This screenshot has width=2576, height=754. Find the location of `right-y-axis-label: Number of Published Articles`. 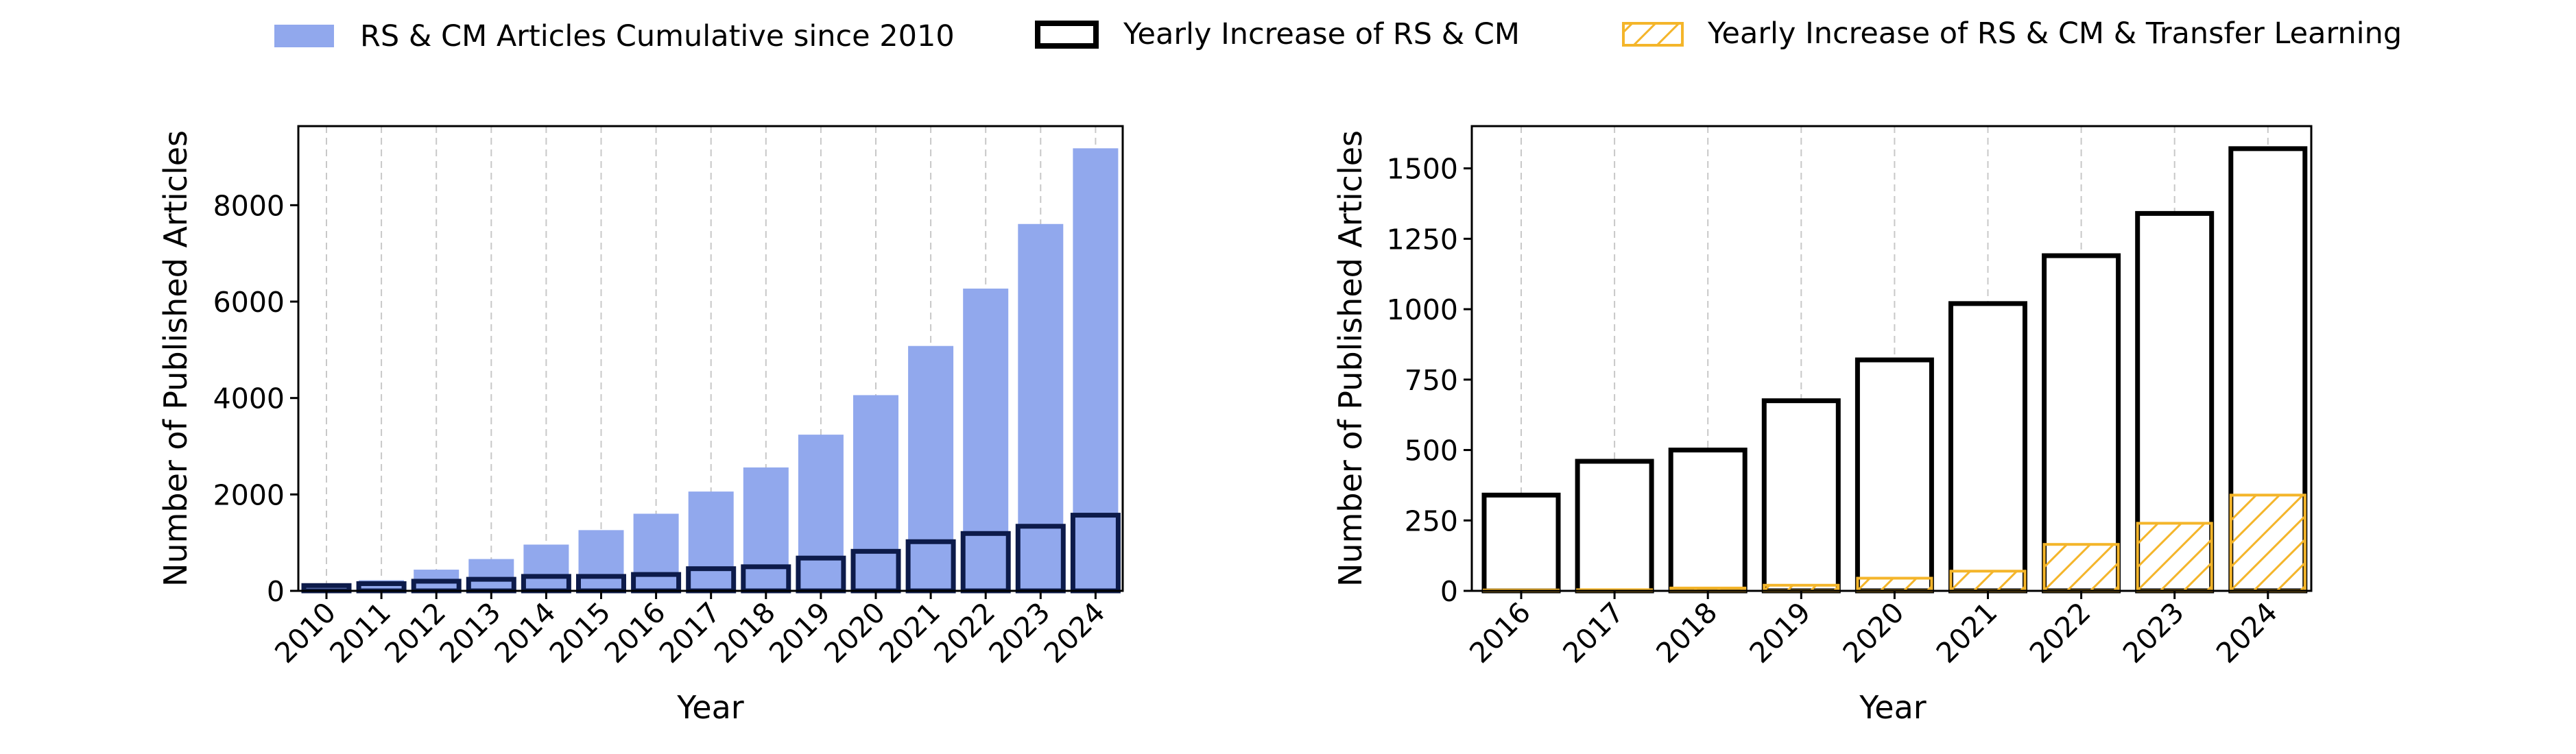

right-y-axis-label: Number of Published Articles is located at coordinates (1350, 358).